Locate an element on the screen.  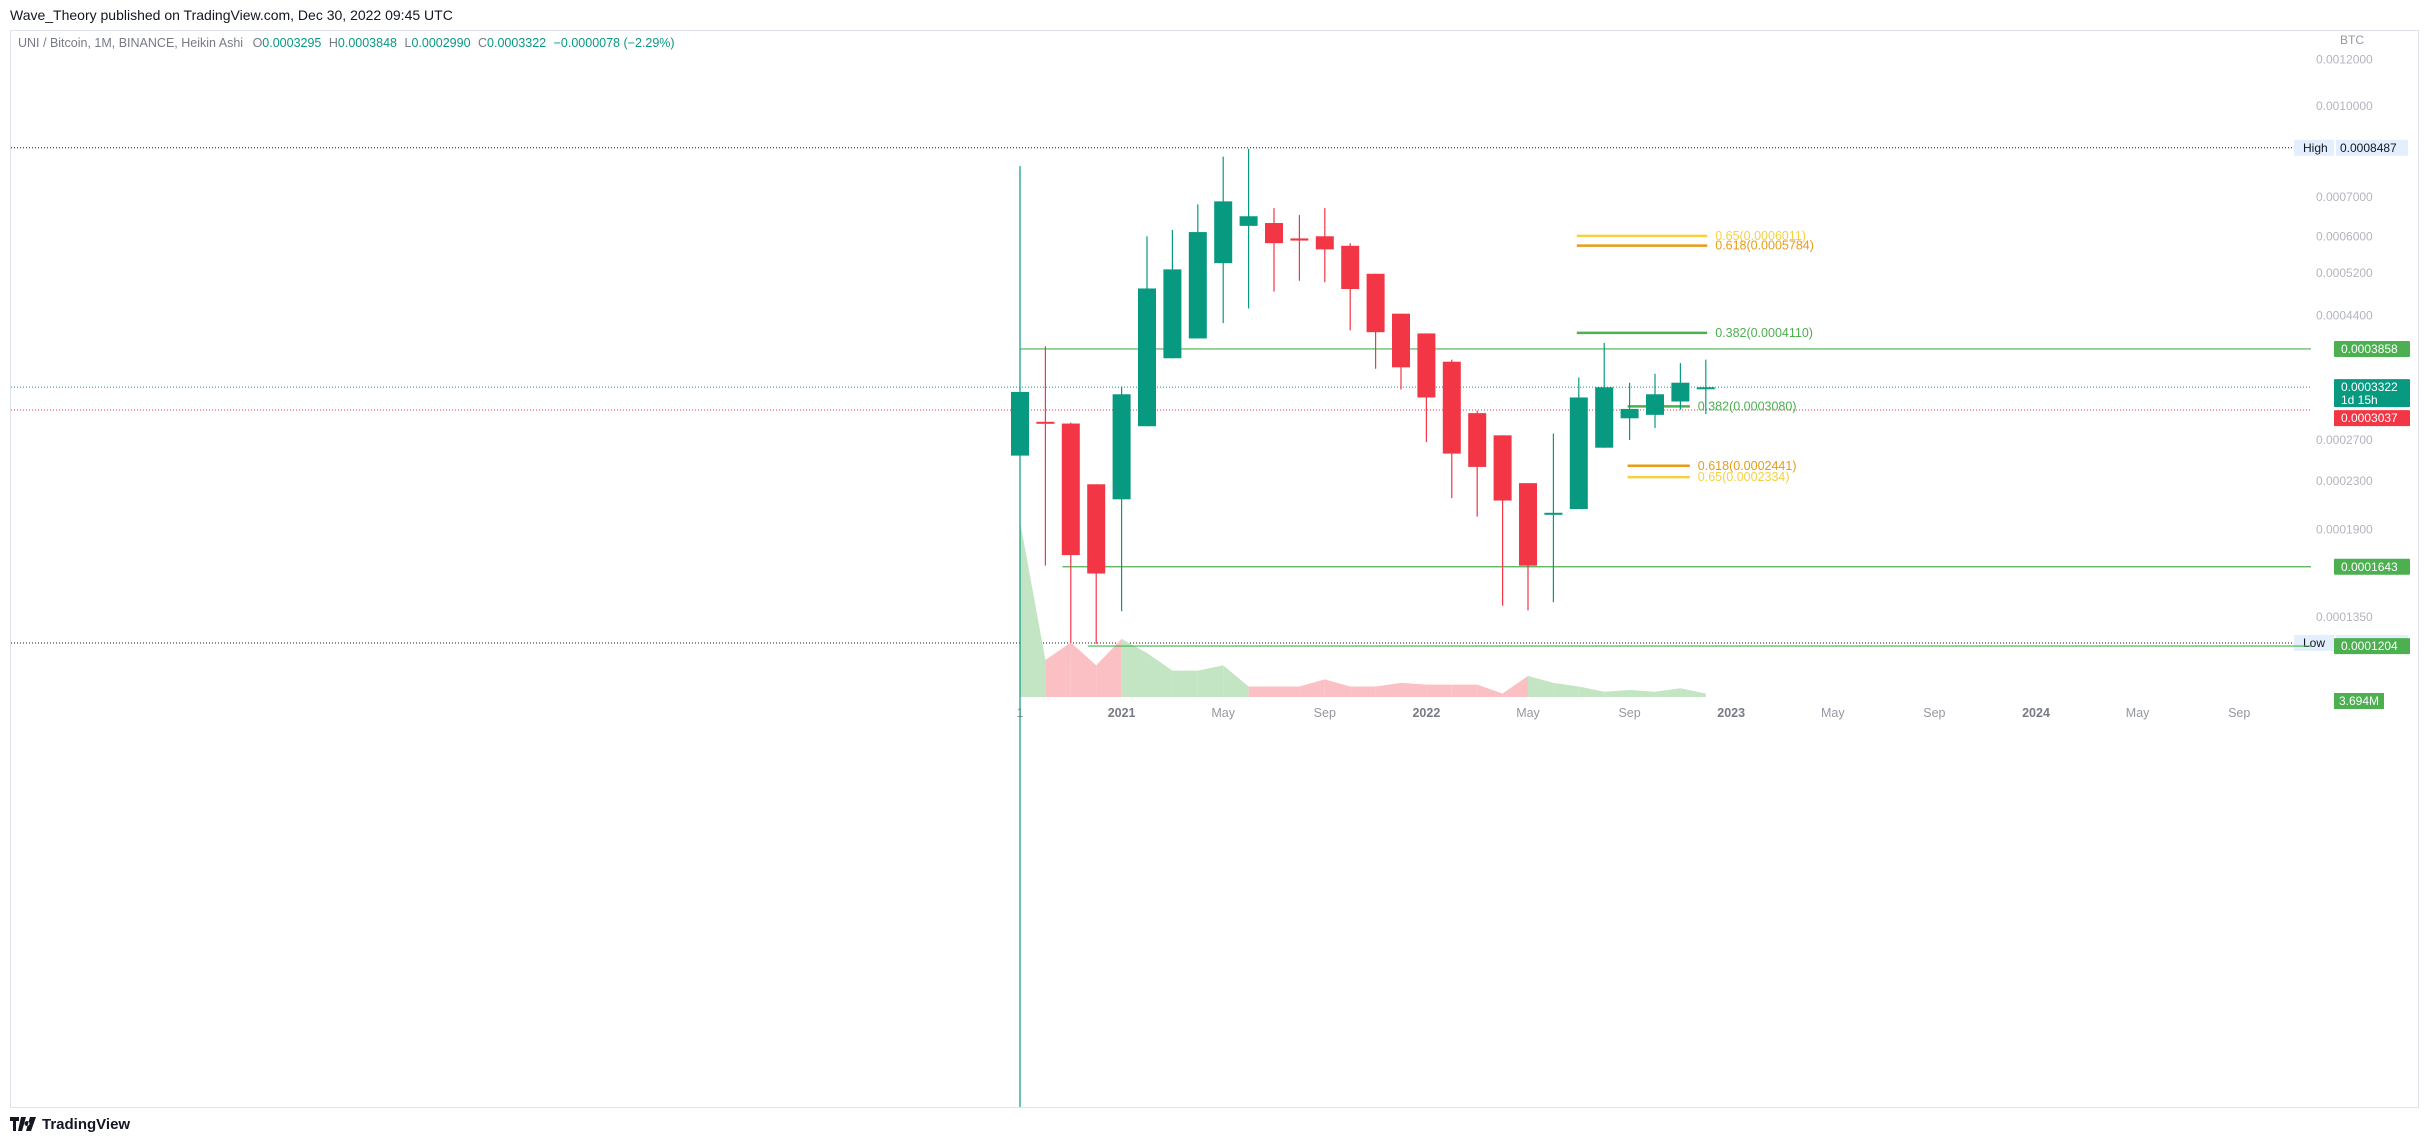
change-value: −0.0000078 (−2.29%) is located at coordinates (614, 43).